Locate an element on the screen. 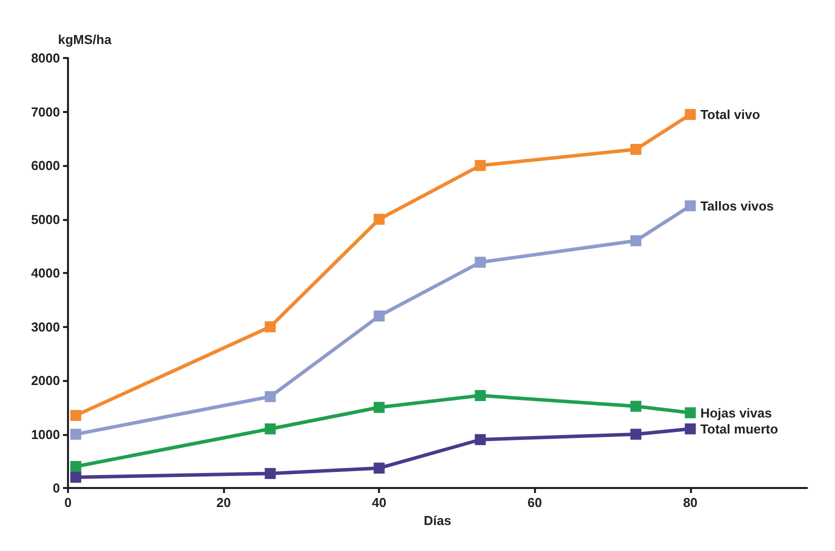  x-tick-label: 80 is located at coordinates (690, 502).